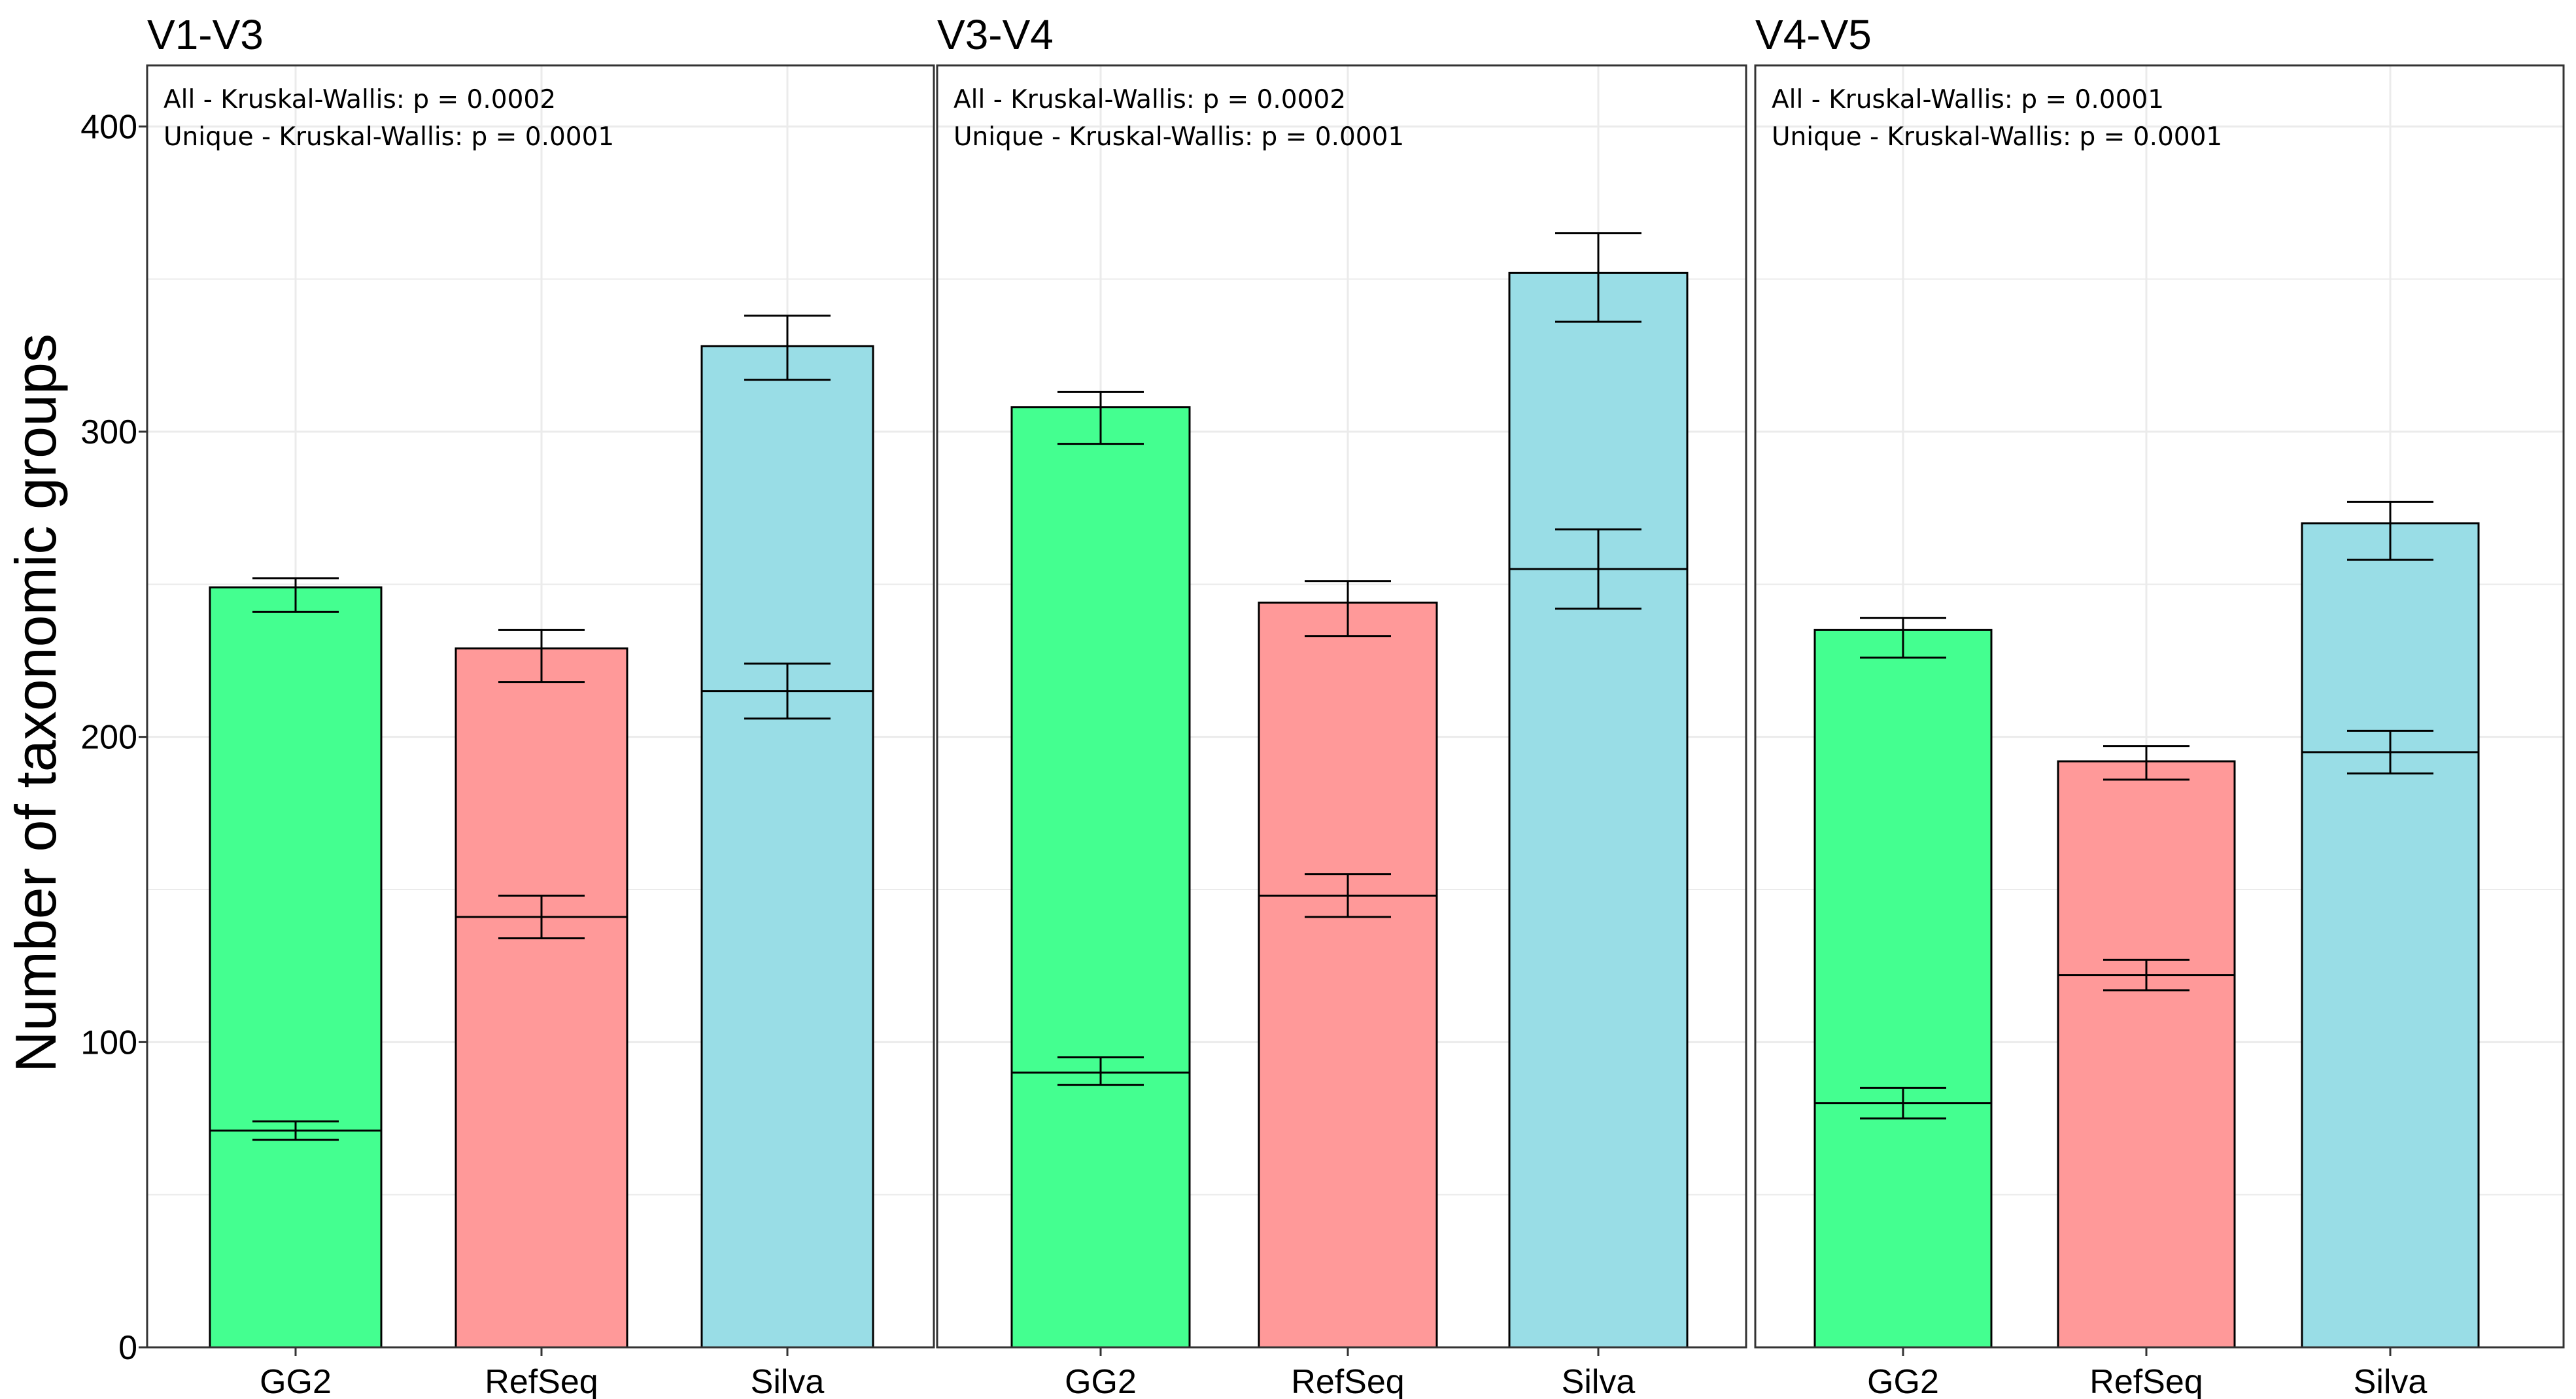 Image resolution: width=2576 pixels, height=1399 pixels. I want to click on panel-title: V4-V5, so click(1814, 34).